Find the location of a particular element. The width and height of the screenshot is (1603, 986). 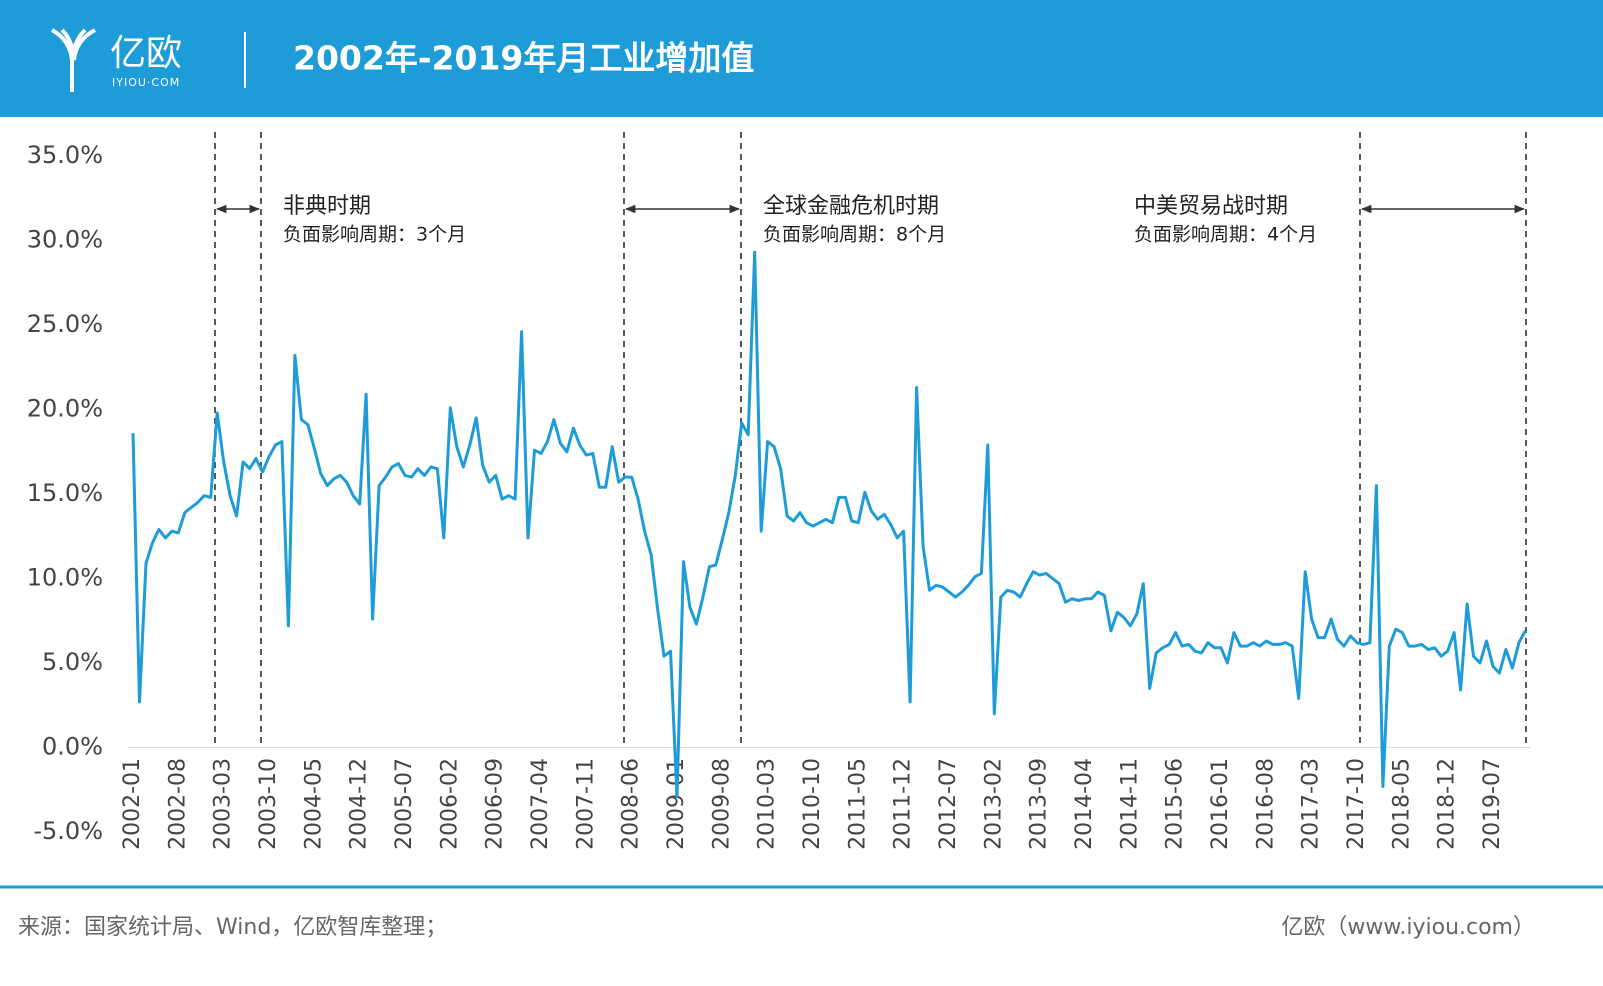

x-tick-label: 2006-02 is located at coordinates (449, 804).